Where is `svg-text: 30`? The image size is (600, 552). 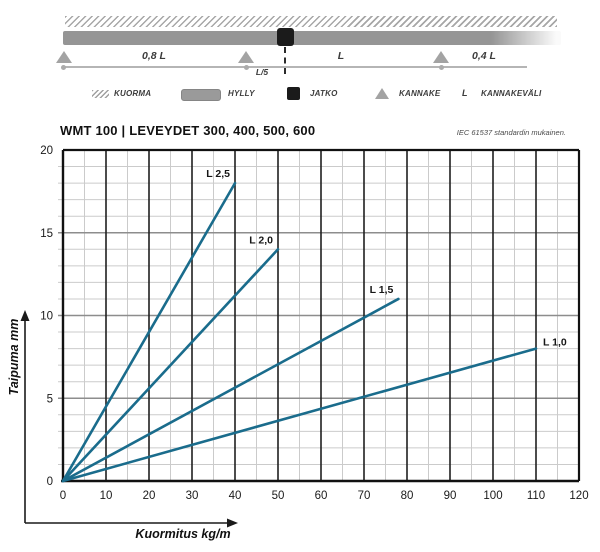 svg-text: 30 is located at coordinates (192, 496).